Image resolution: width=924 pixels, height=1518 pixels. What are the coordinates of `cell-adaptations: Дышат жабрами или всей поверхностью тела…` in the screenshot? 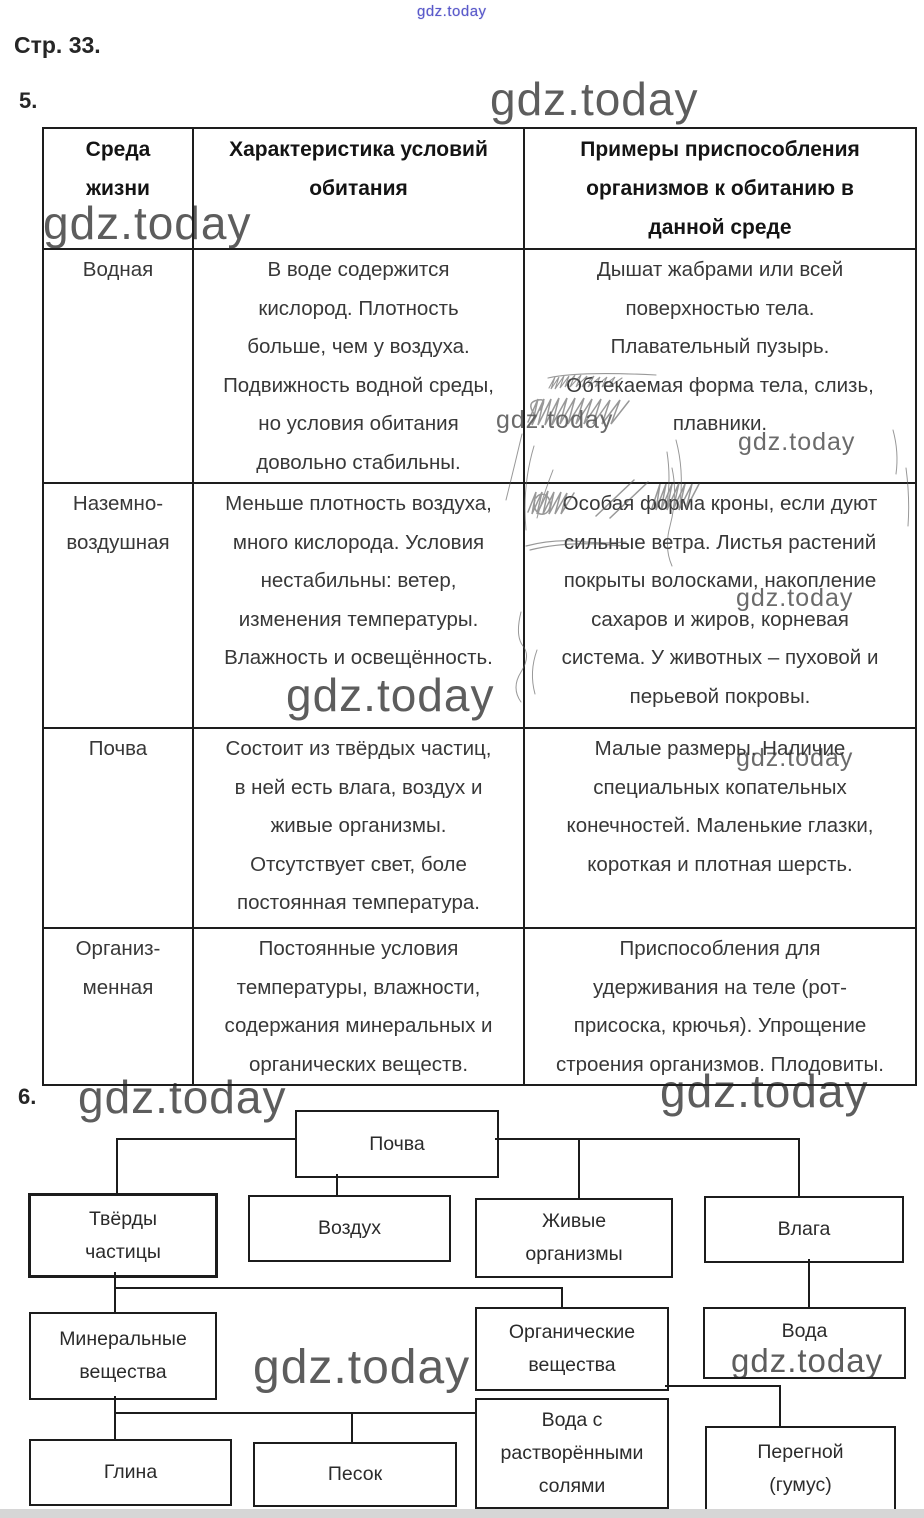 It's located at (720, 366).